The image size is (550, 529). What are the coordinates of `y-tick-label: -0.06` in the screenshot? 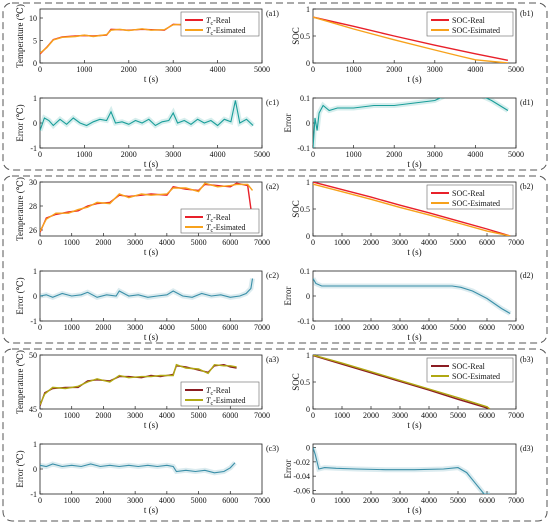 It's located at (301, 490).